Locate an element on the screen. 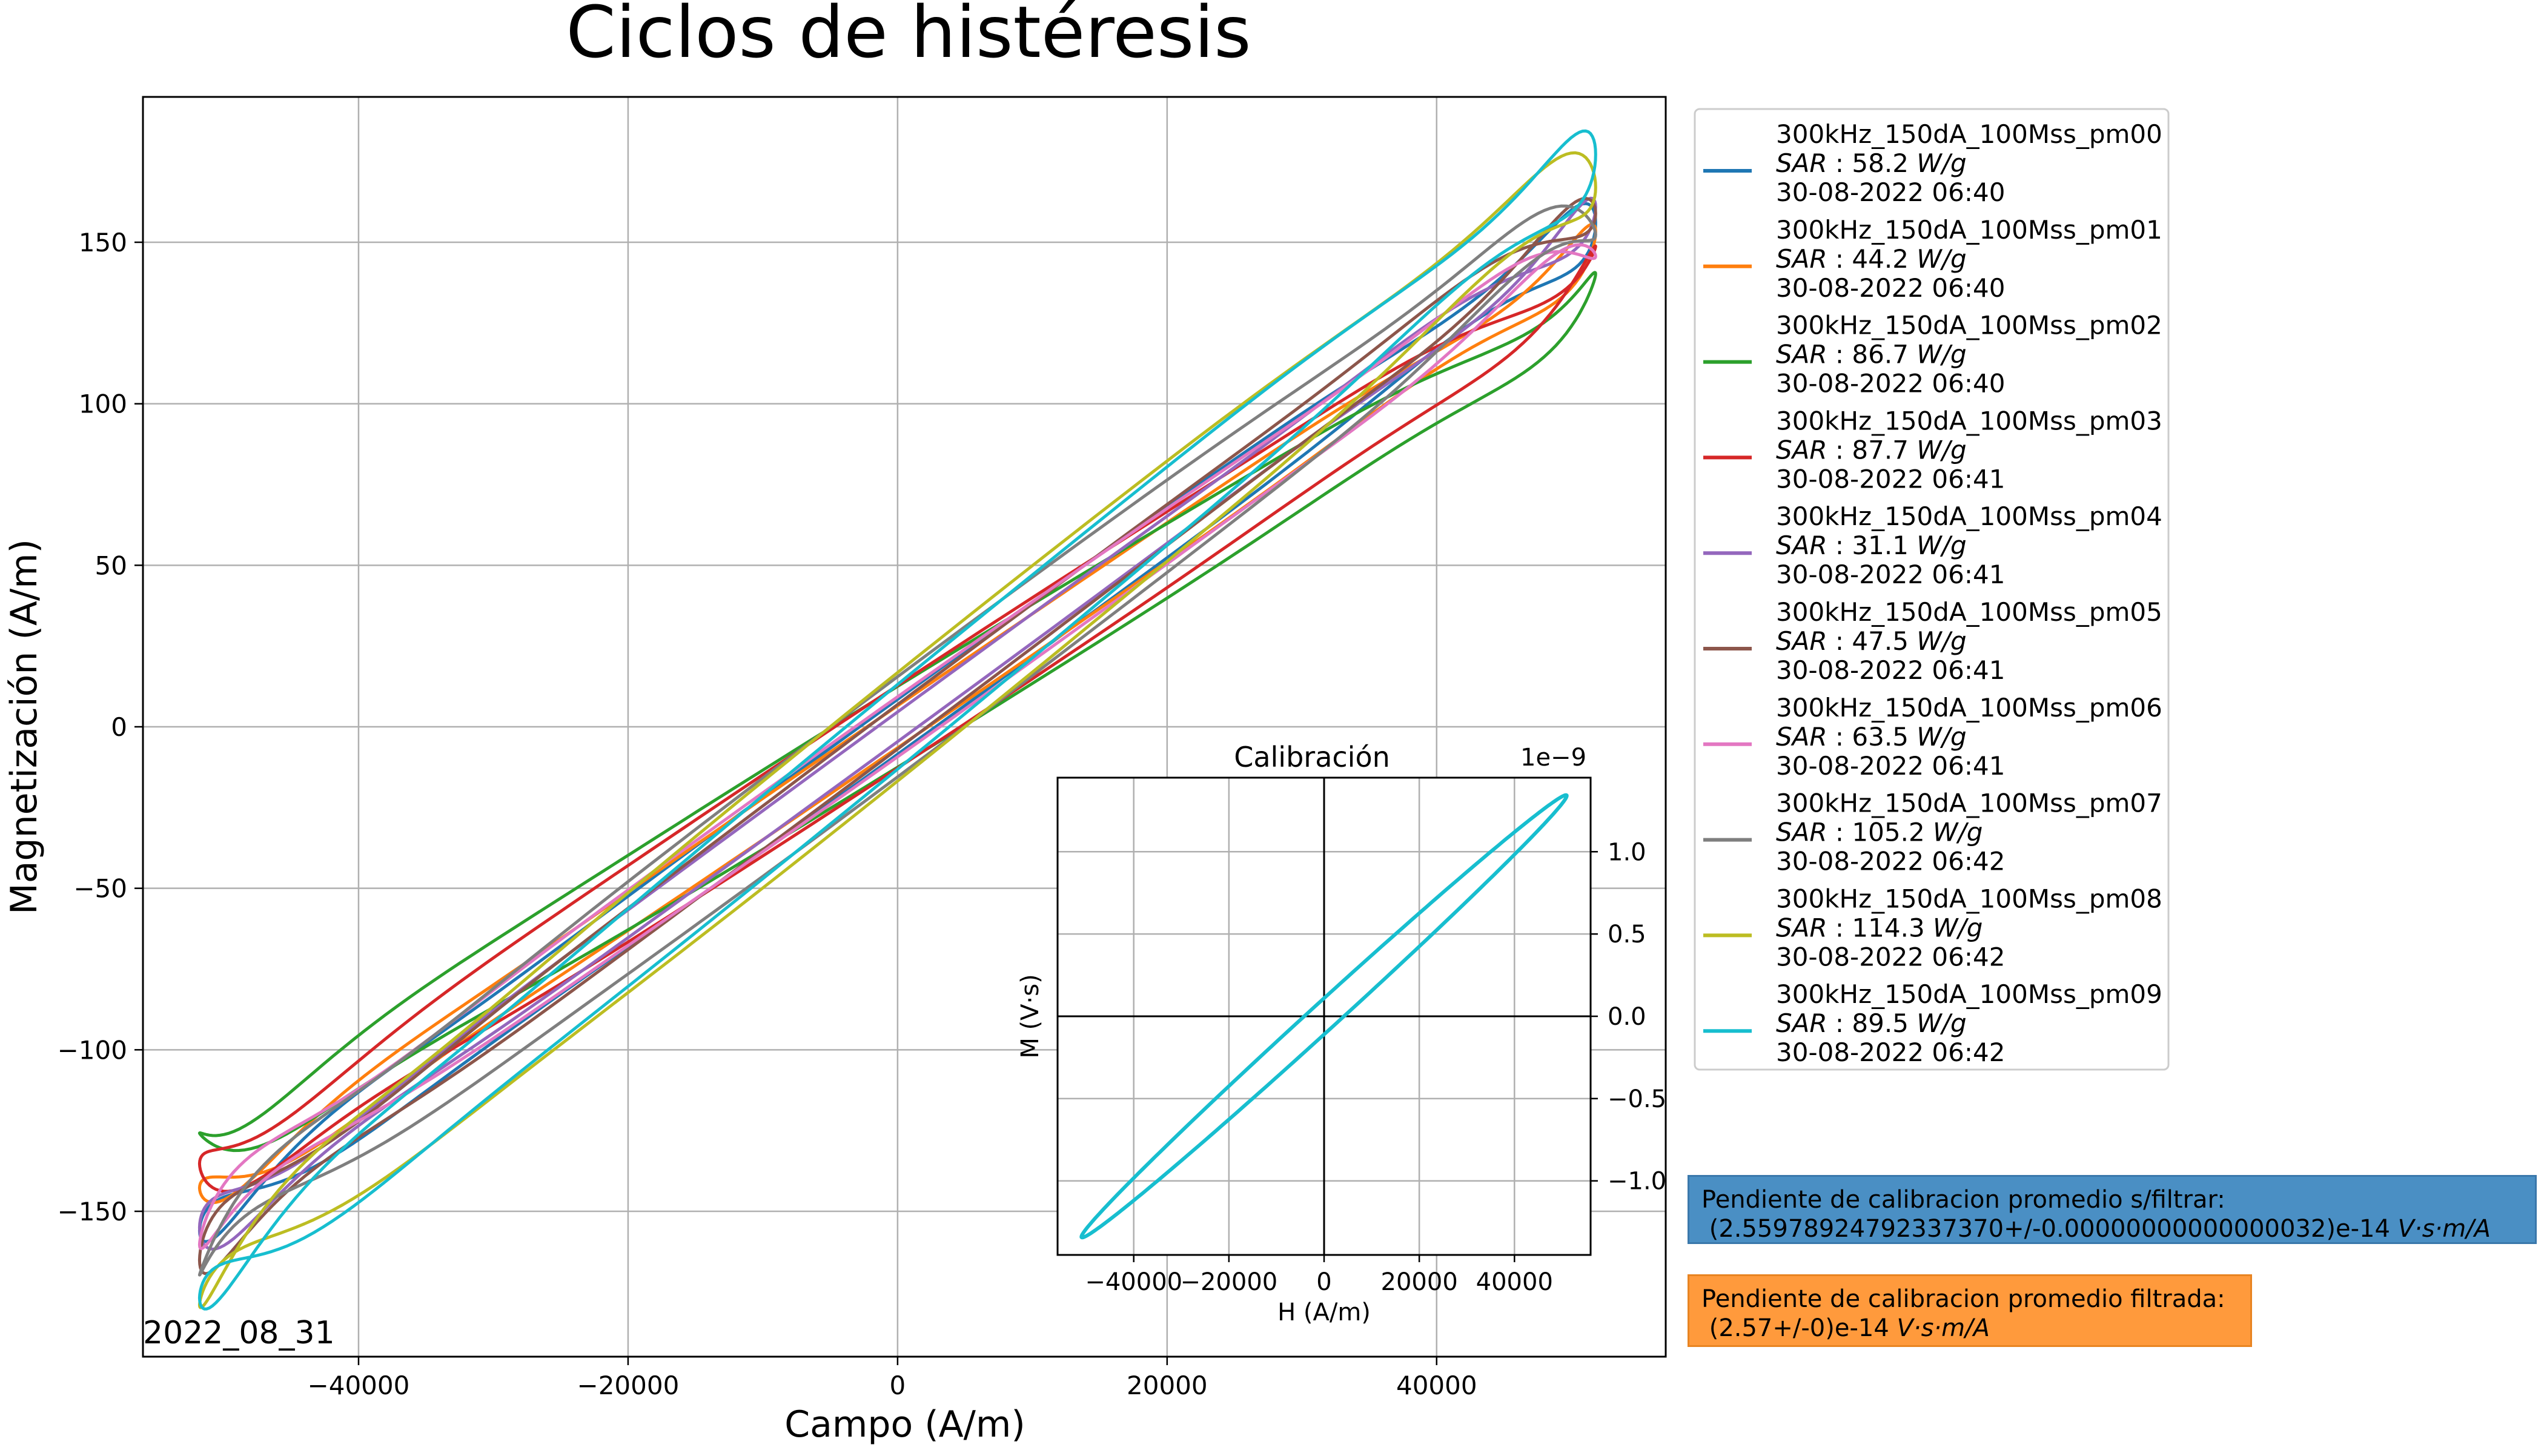 This screenshot has height=1456, width=2544. legend-sar: SAR : 47.5 W/g is located at coordinates (1871, 641).